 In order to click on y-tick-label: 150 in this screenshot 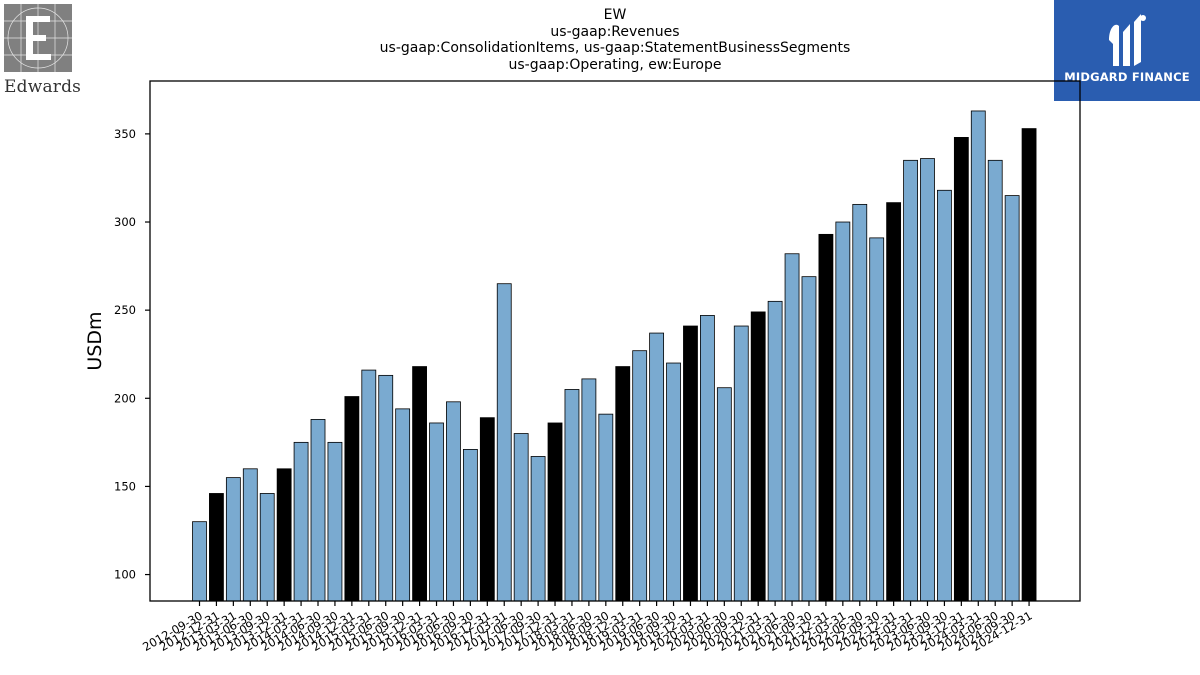, I will do `click(125, 486)`.